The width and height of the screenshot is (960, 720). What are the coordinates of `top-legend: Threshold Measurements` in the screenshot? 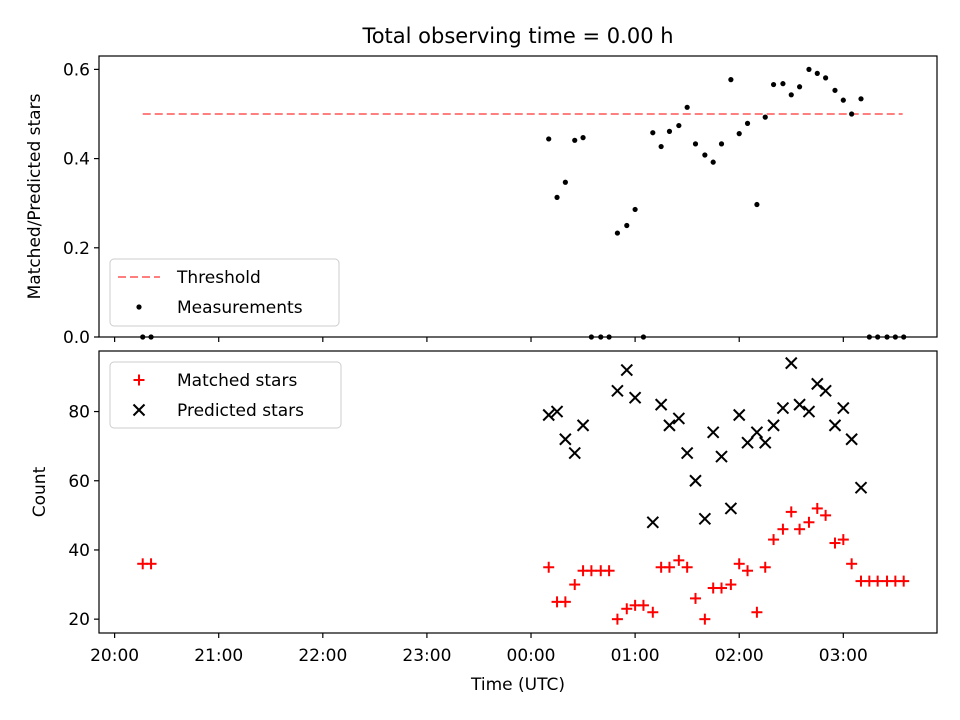 It's located at (224, 292).